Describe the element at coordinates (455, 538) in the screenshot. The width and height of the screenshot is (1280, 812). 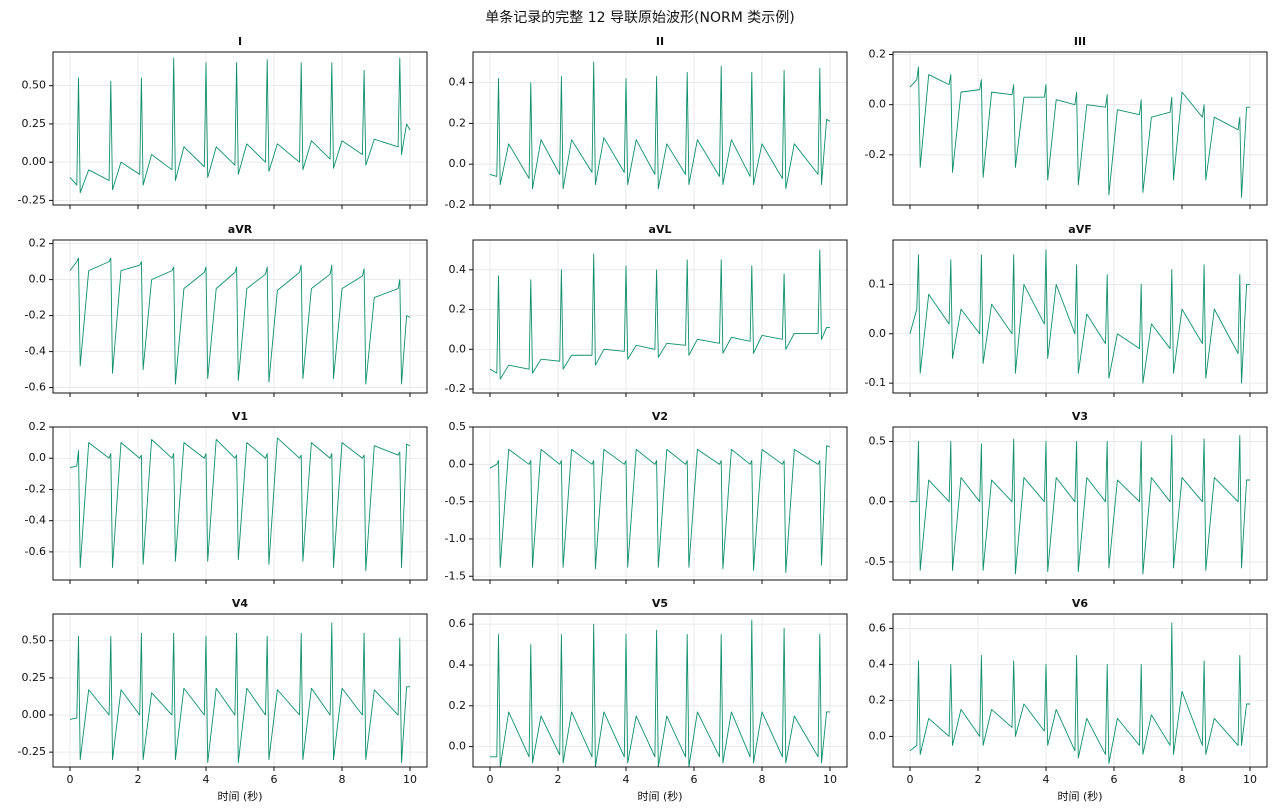
I see `y-tick-label: -1.0` at that location.